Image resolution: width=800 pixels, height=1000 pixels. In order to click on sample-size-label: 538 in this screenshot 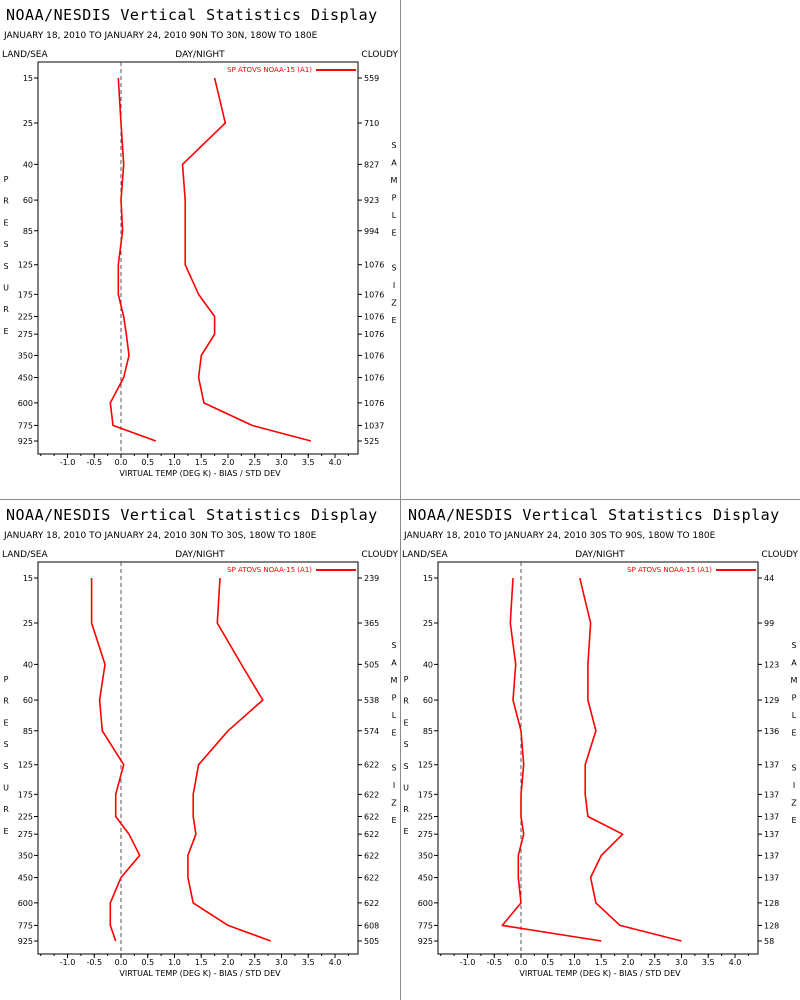, I will do `click(371, 700)`.